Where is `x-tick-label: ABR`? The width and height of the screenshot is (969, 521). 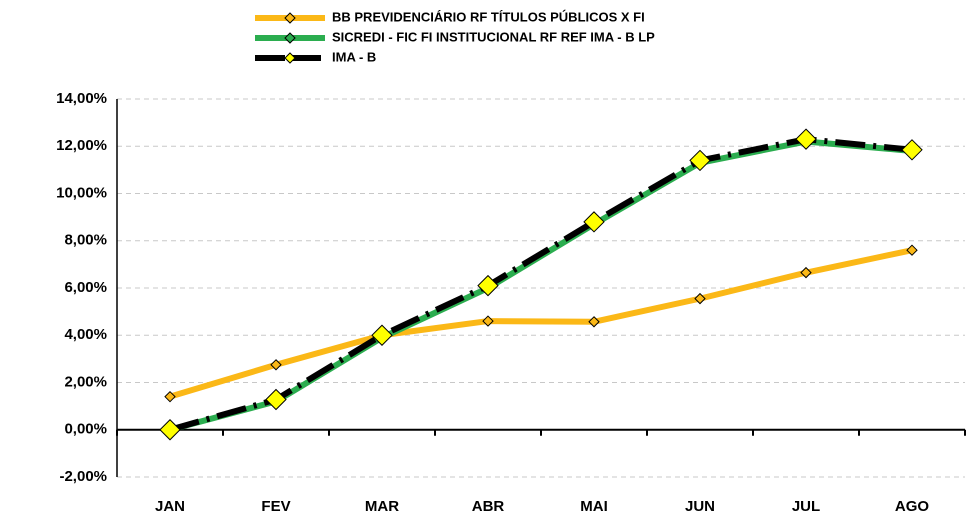 x-tick-label: ABR is located at coordinates (488, 506).